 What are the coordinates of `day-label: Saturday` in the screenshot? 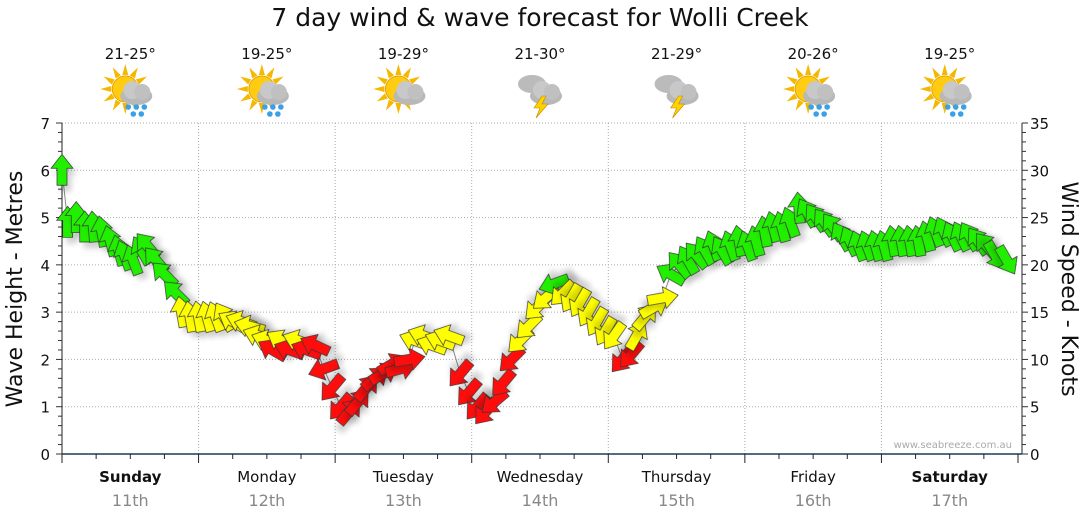 It's located at (950, 477).